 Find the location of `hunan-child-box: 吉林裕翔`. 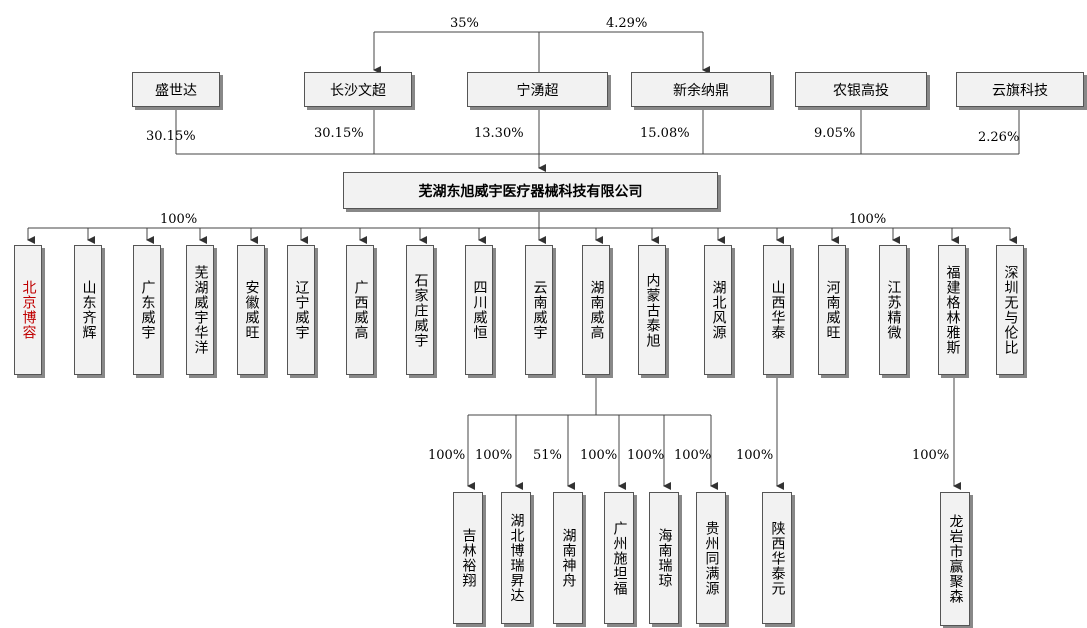

hunan-child-box: 吉林裕翔 is located at coordinates (468, 558).